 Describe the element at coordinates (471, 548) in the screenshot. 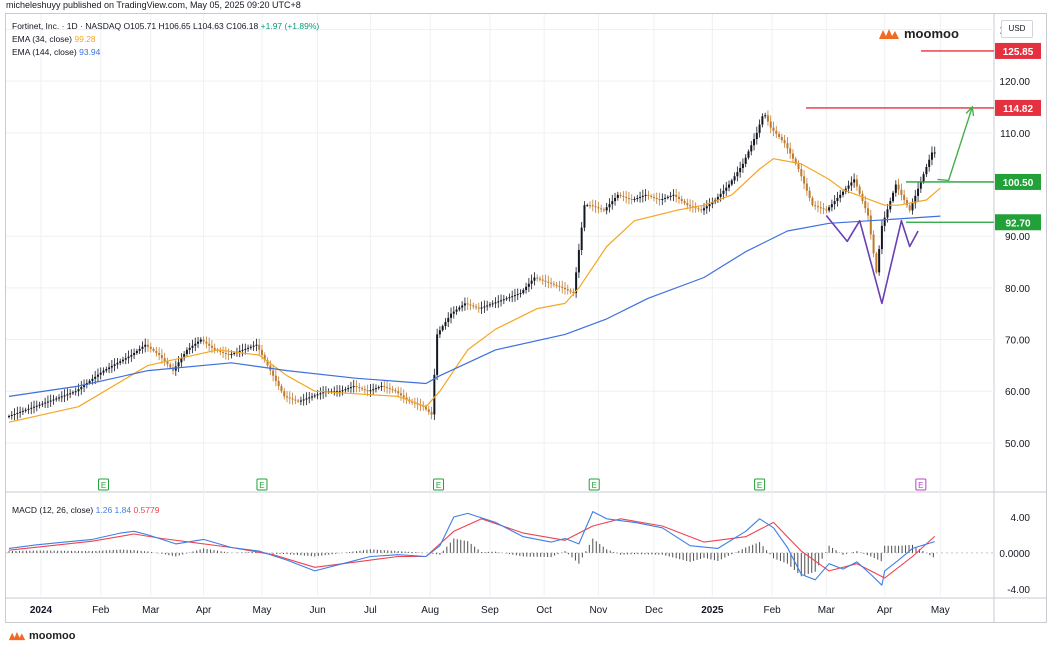

I see `macd-line` at that location.